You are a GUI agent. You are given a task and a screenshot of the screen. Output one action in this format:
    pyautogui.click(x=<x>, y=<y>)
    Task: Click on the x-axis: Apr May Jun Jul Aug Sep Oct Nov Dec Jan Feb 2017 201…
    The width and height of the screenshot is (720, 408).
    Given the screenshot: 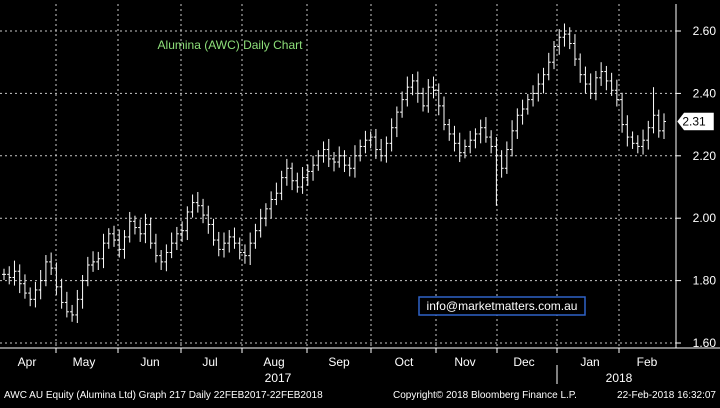 What is the action you would take?
    pyautogui.click(x=360, y=366)
    